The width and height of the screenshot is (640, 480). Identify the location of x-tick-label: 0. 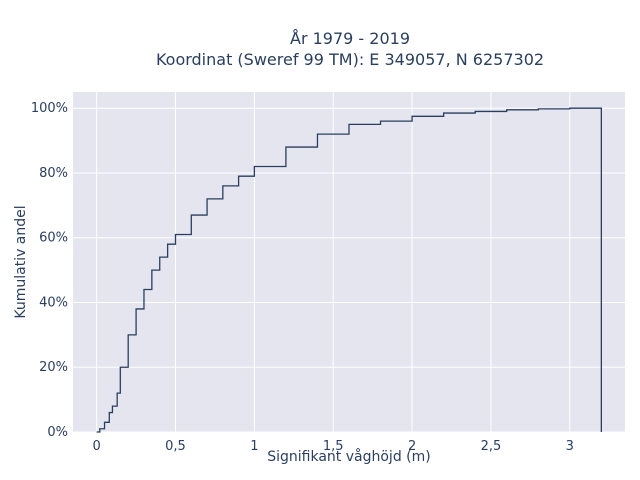
(97, 446).